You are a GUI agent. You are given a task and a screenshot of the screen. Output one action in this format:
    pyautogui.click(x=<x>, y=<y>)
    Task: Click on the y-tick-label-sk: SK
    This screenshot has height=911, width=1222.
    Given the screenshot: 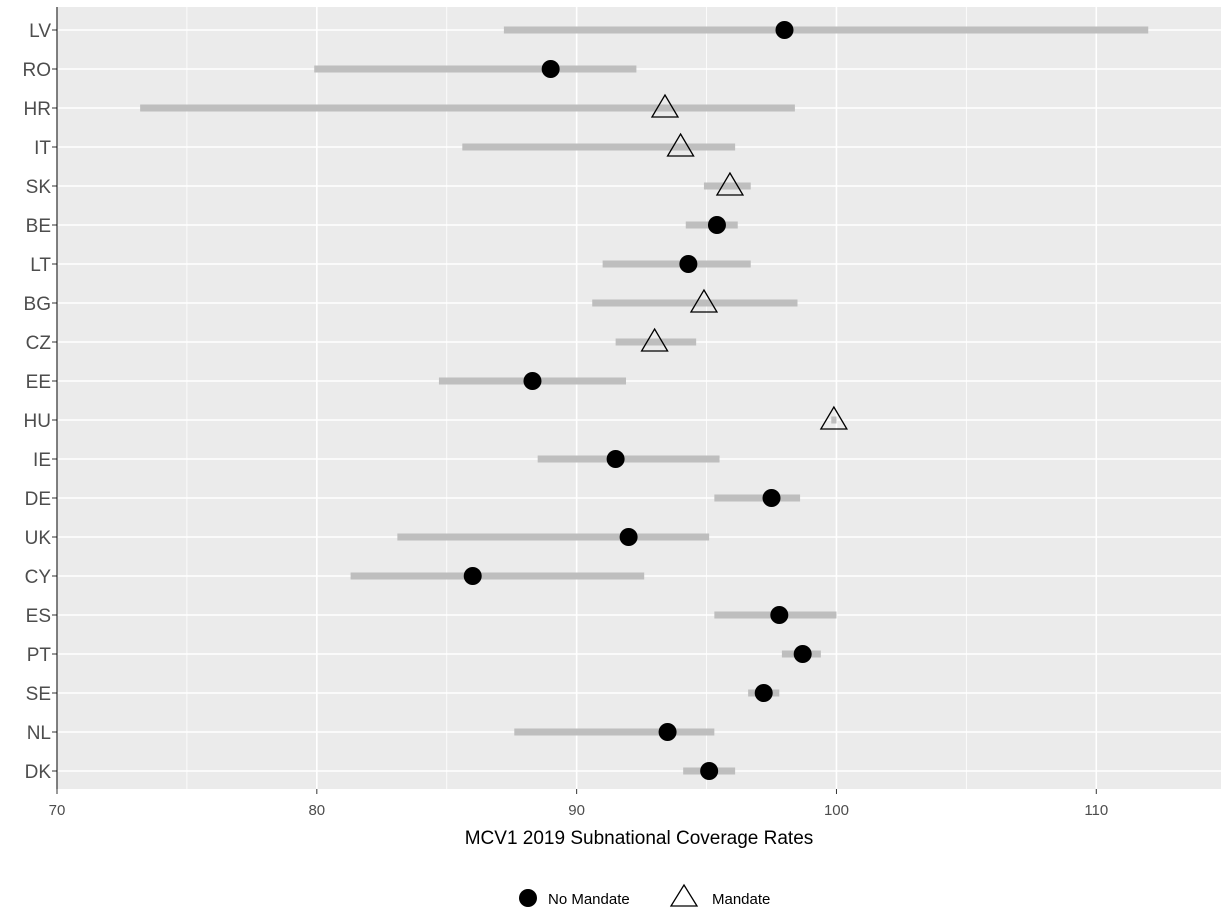 What is the action you would take?
    pyautogui.click(x=39, y=187)
    